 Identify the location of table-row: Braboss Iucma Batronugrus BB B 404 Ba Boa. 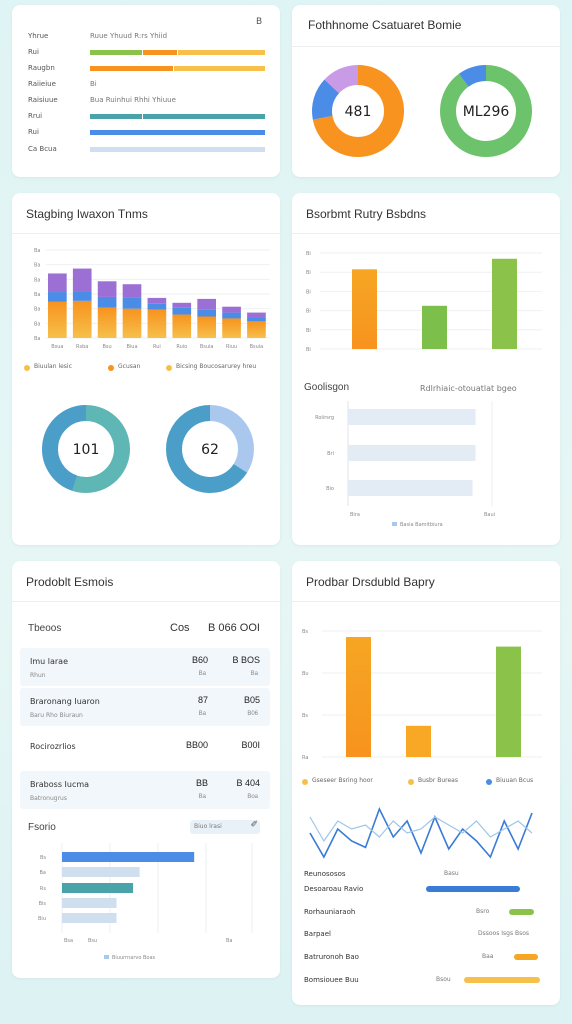
(145, 790).